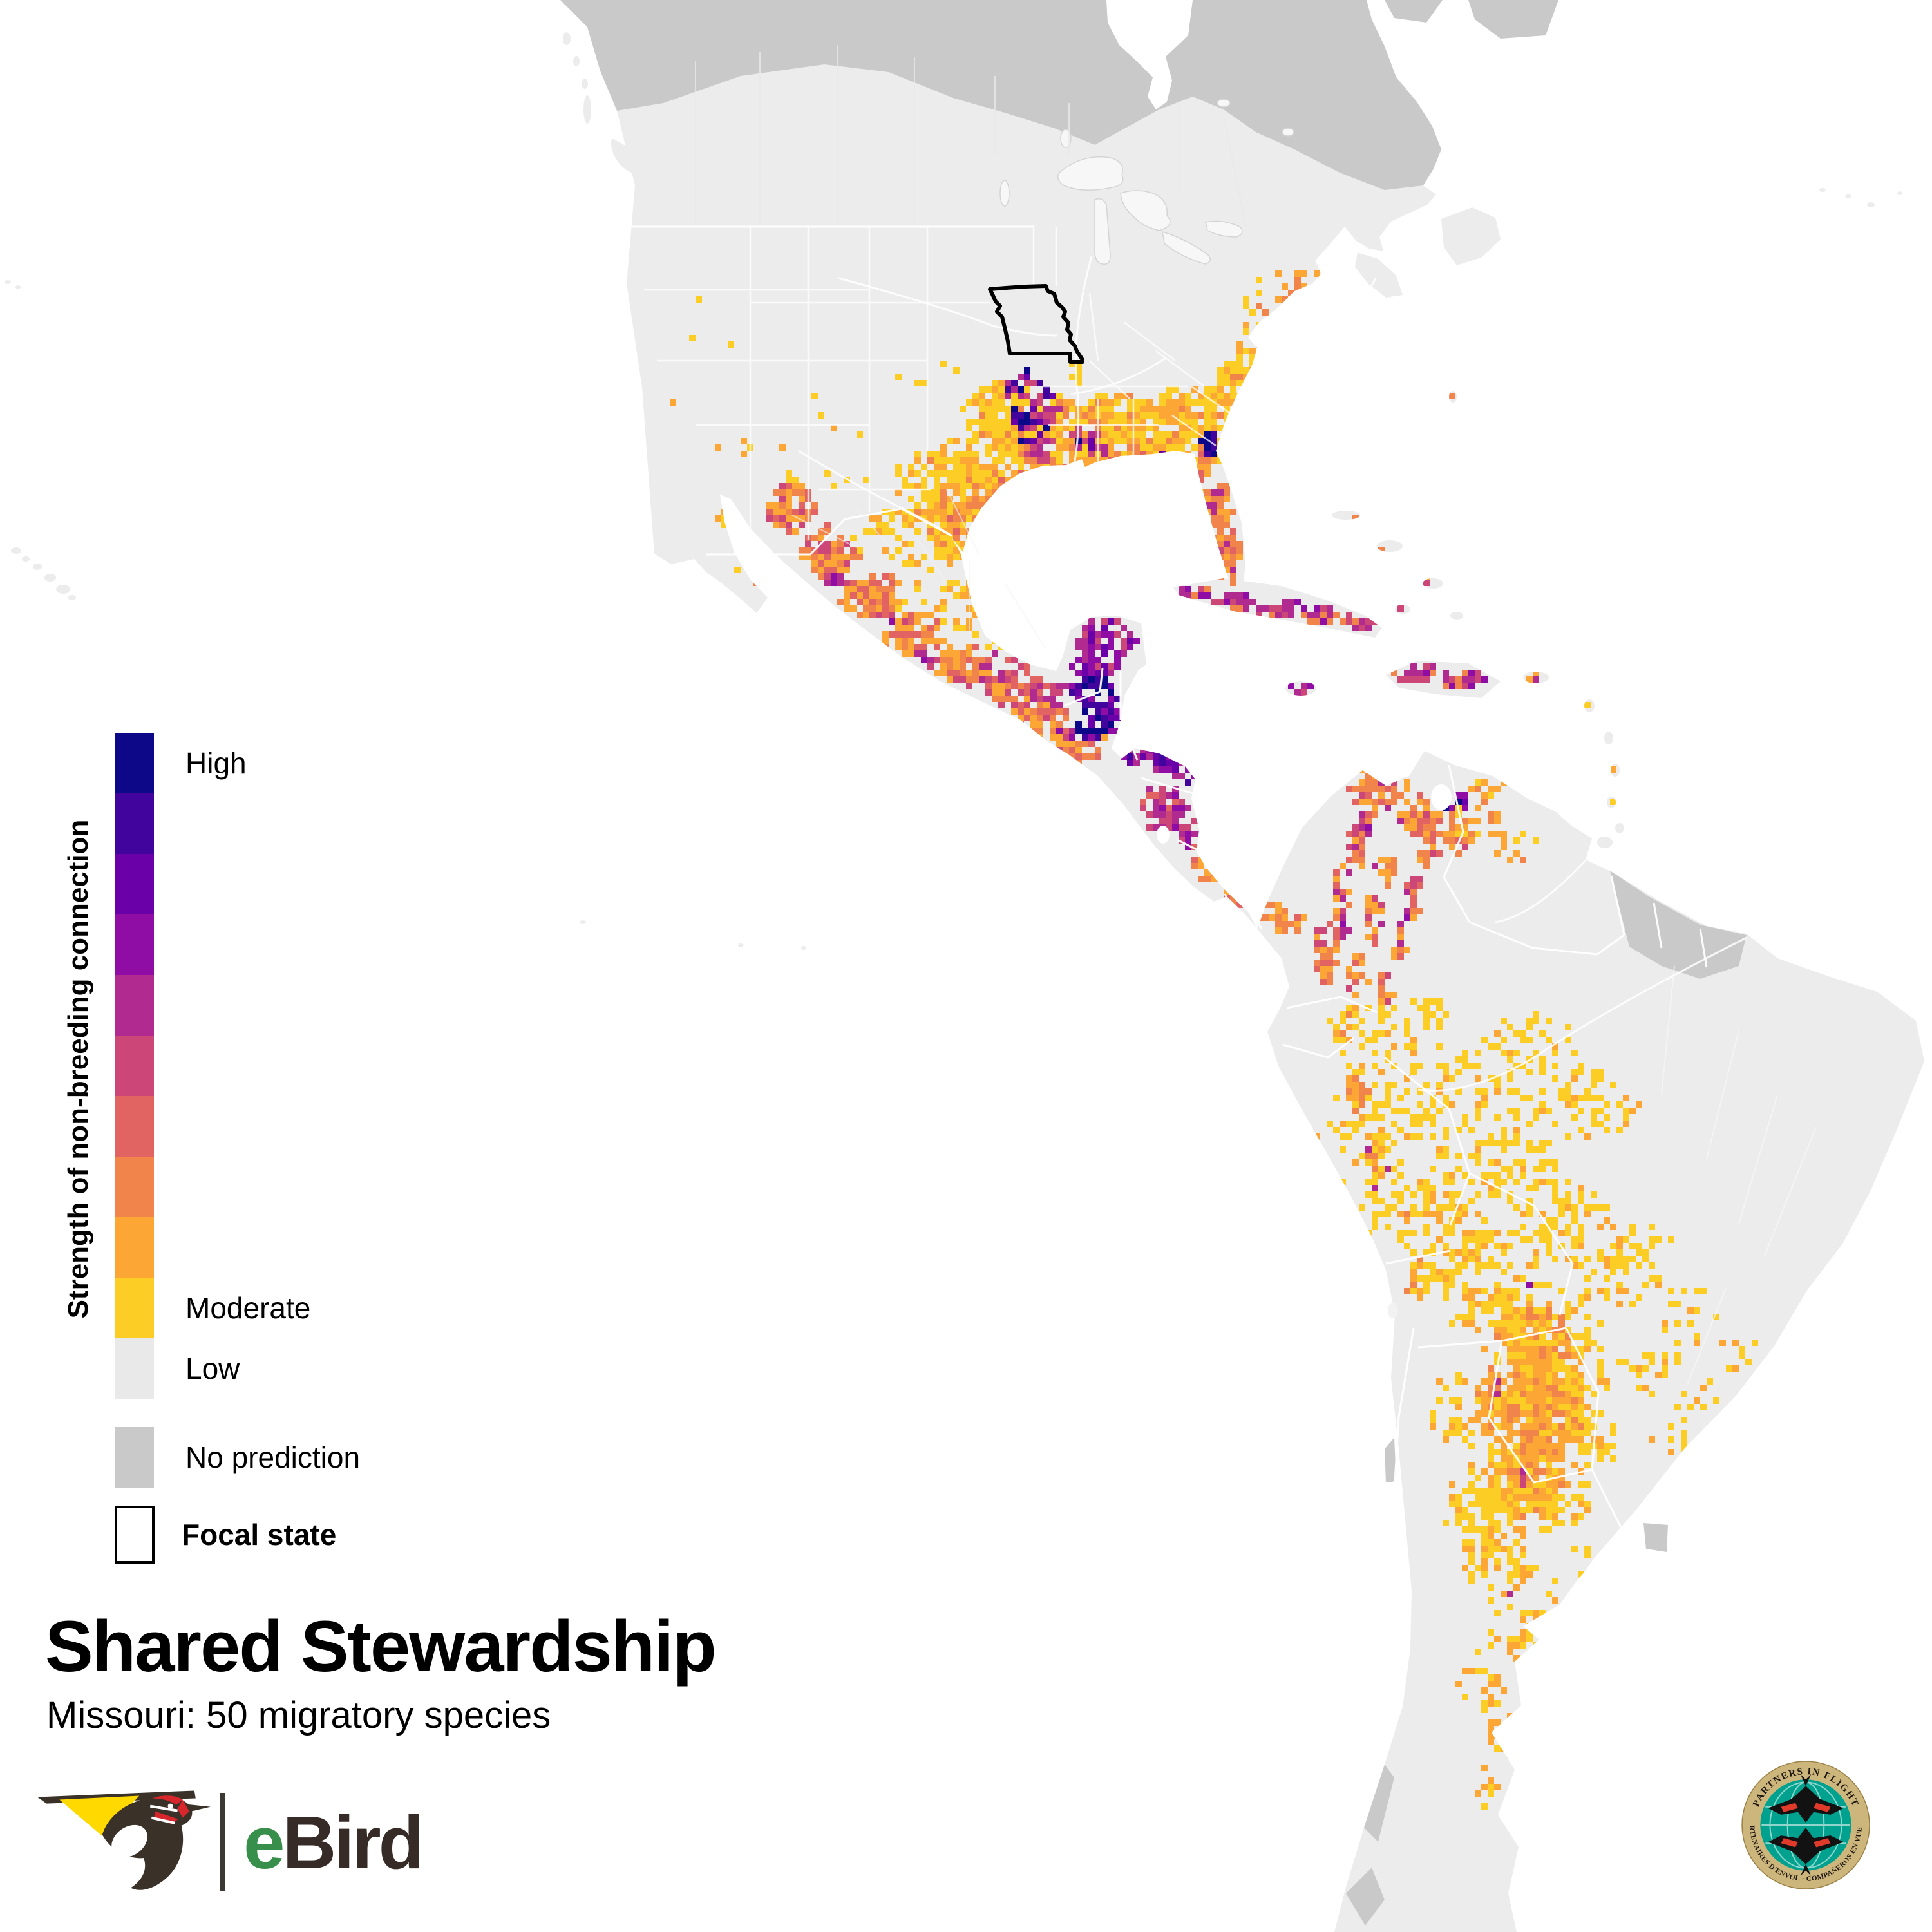 The width and height of the screenshot is (1932, 1932). I want to click on legend-focal-state-swatch, so click(135, 1535).